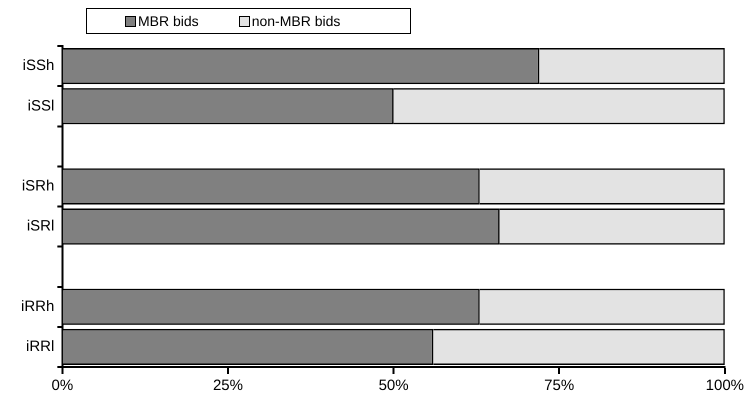 This screenshot has height=410, width=755. What do you see at coordinates (38, 65) in the screenshot?
I see `y-tick-label: iSSh` at bounding box center [38, 65].